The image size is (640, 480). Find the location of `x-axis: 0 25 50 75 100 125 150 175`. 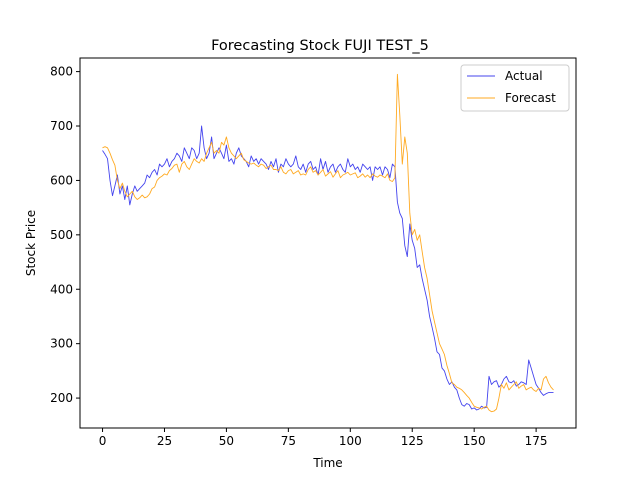

x-axis: 0 25 50 75 100 125 150 175 is located at coordinates (323, 438).